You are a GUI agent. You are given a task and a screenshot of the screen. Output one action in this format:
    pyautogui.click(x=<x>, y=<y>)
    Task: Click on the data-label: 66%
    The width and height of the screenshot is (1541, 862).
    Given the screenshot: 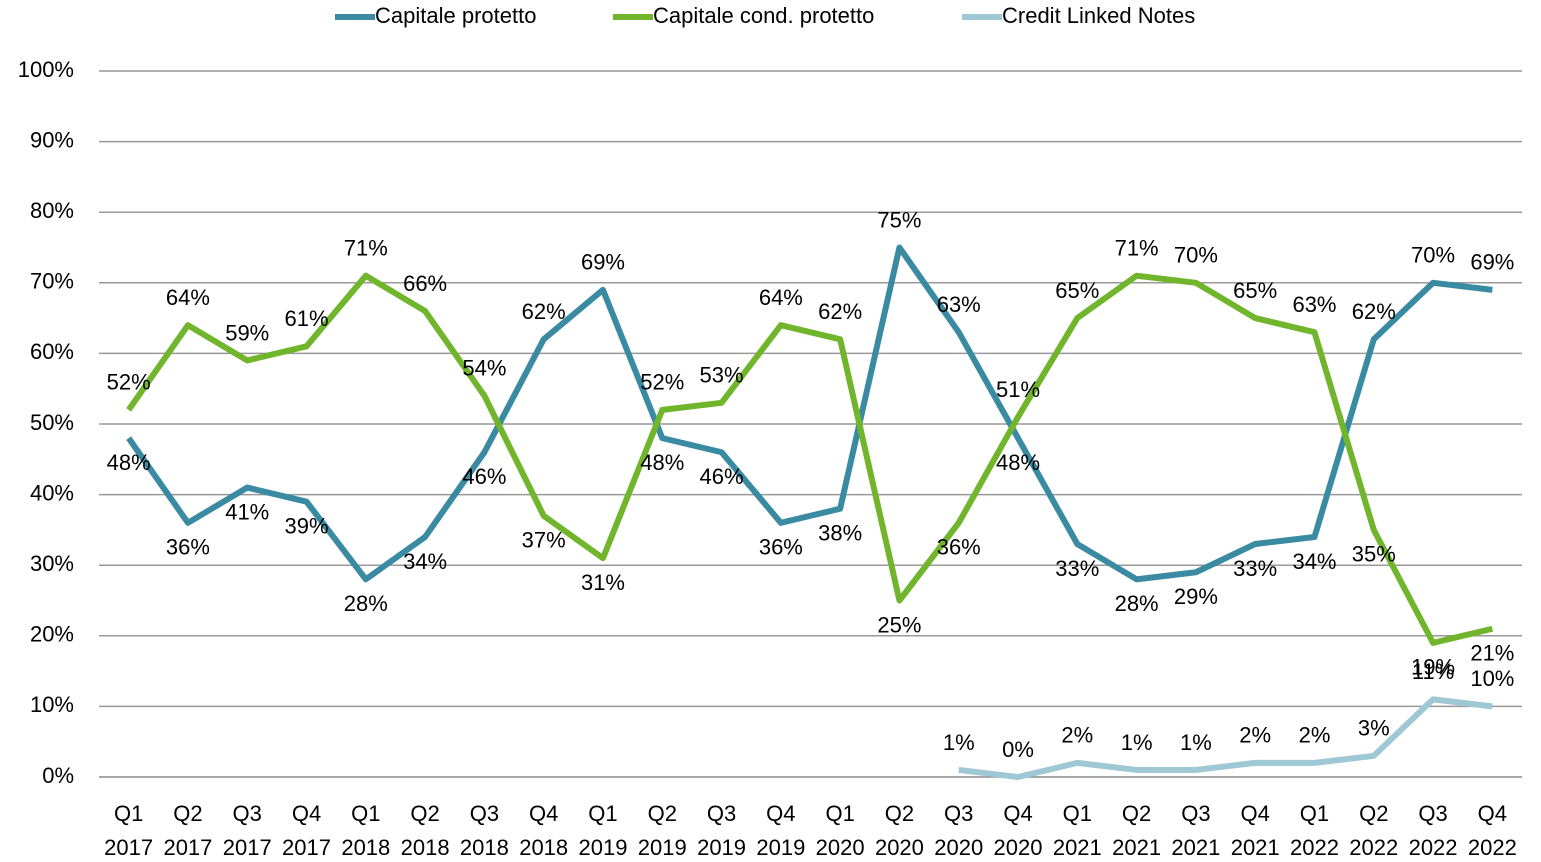 What is the action you would take?
    pyautogui.click(x=425, y=283)
    